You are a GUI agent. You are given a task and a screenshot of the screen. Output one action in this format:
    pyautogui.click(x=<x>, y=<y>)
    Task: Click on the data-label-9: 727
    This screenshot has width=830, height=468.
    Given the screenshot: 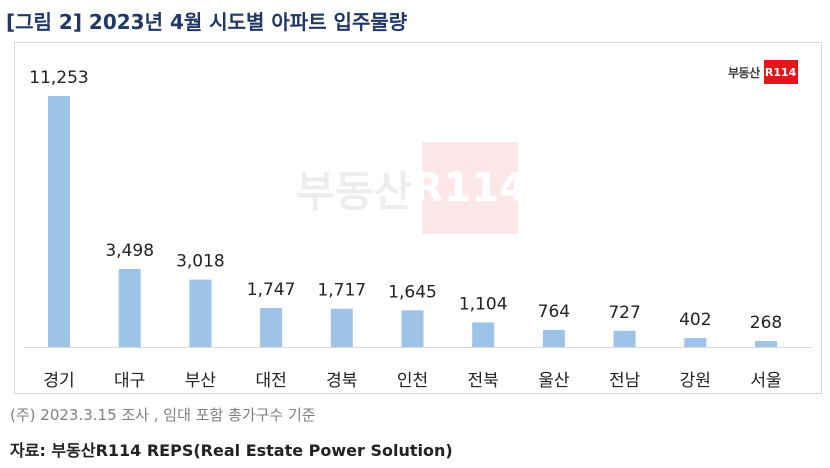 What is the action you would take?
    pyautogui.click(x=624, y=313)
    